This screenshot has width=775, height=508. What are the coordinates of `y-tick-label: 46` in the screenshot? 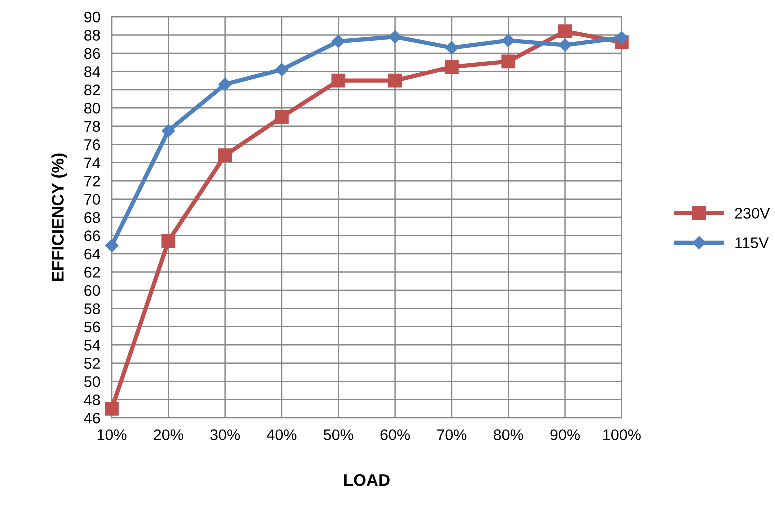 It's located at (92, 418).